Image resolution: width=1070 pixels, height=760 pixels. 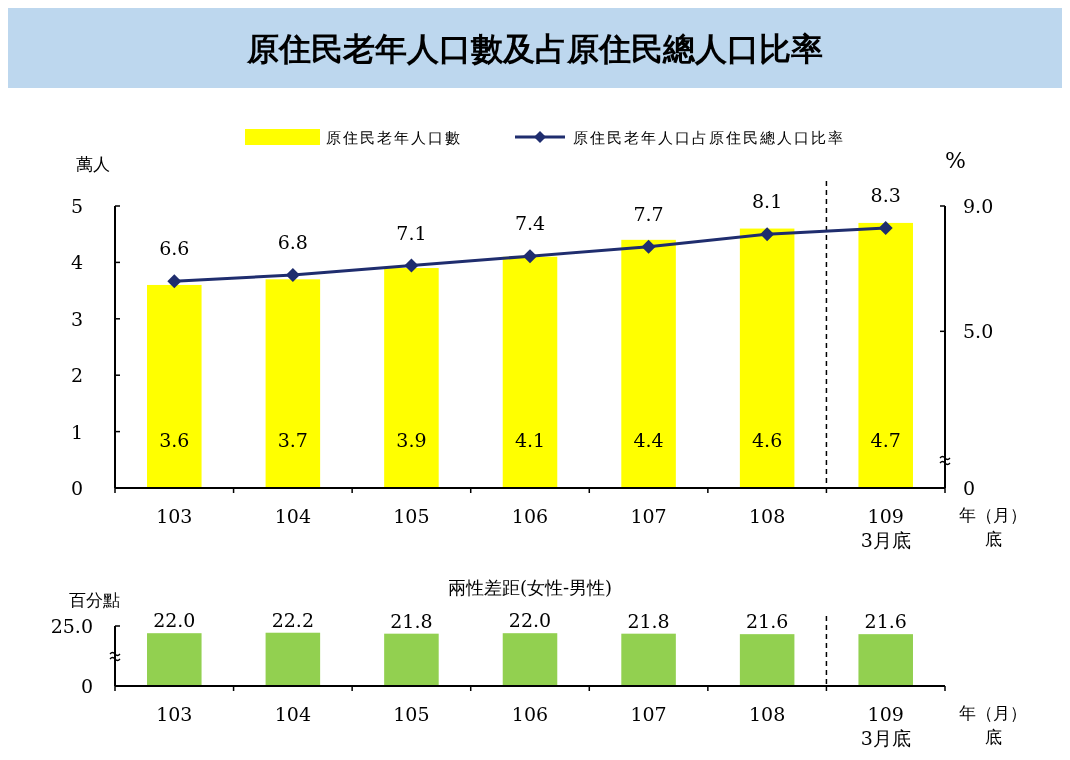 I want to click on data-label: 4.6, so click(x=767, y=440).